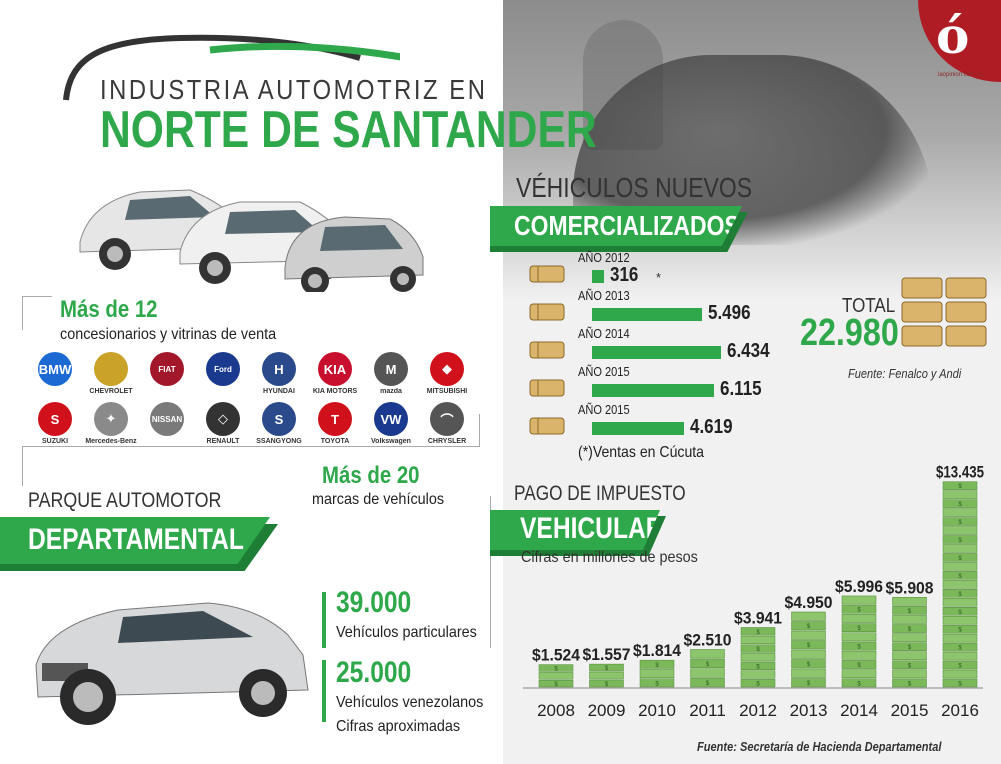  What do you see at coordinates (809, 710) in the screenshot?
I see `tax-year-label: 2013` at bounding box center [809, 710].